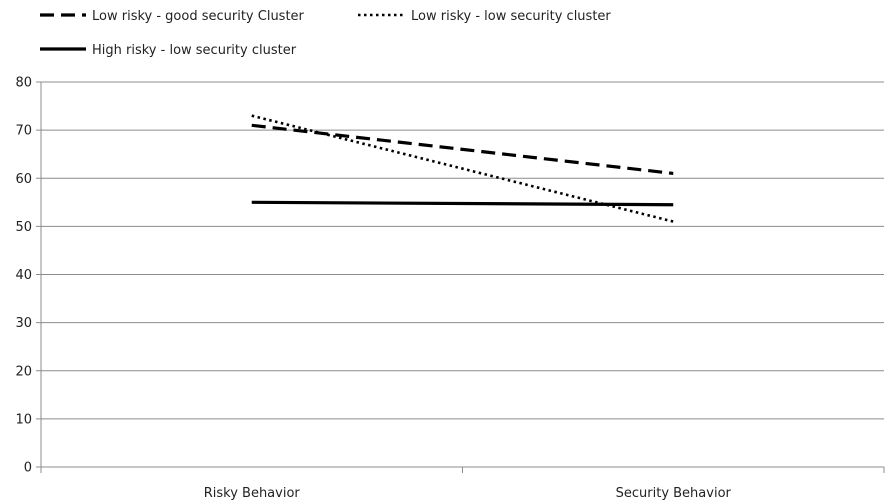 The height and width of the screenshot is (503, 888). I want to click on y-tick-label: 30, so click(23, 323).